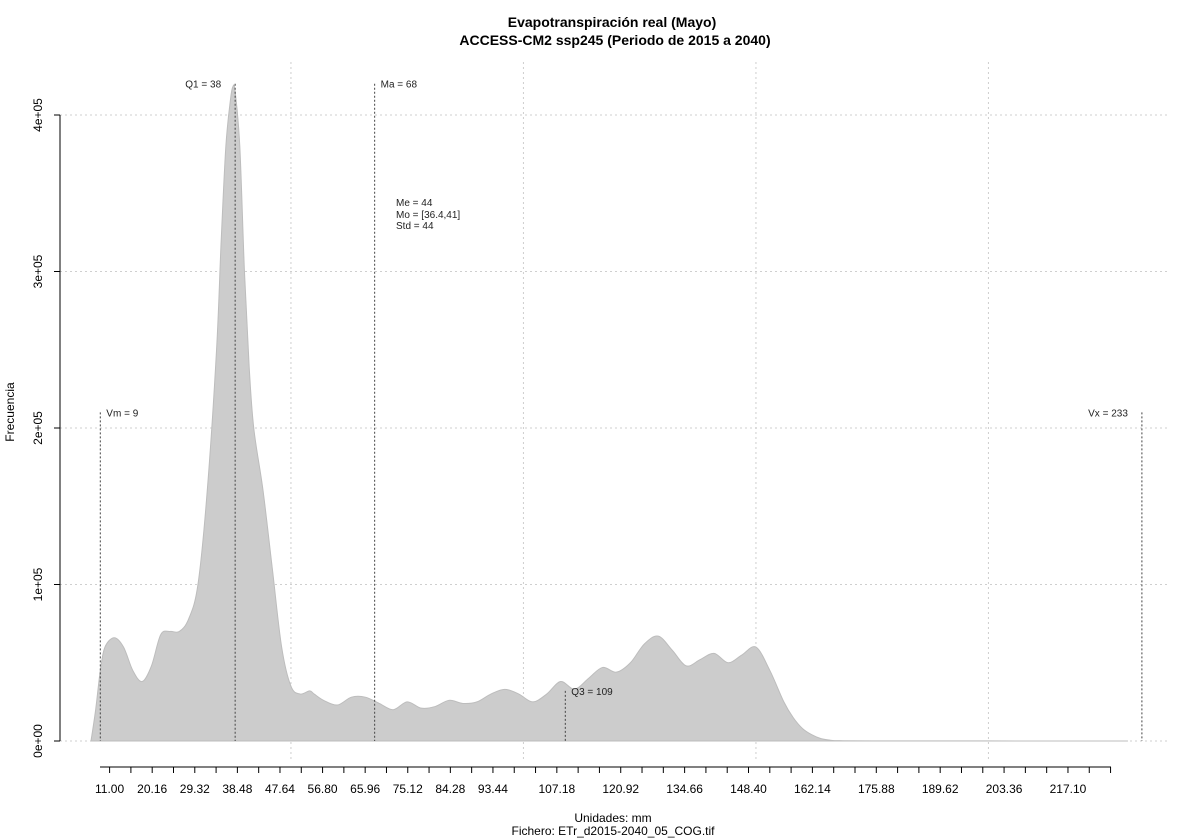 The height and width of the screenshot is (840, 1200). Describe the element at coordinates (428, 215) in the screenshot. I see `stat-mode: Mo = [36.4,41]` at that location.